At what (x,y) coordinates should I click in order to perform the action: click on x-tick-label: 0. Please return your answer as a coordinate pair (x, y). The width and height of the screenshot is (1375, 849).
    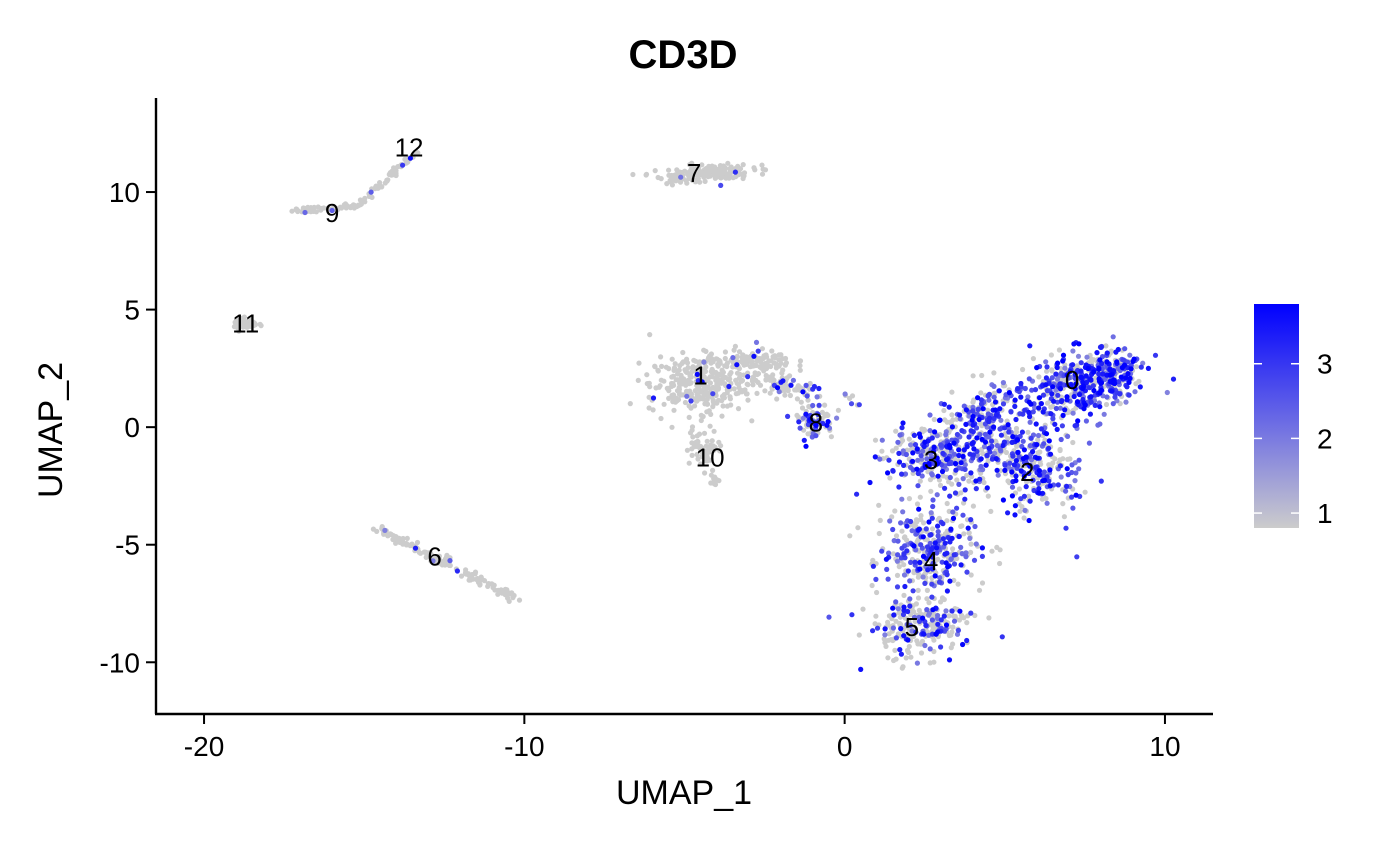
    Looking at the image, I should click on (845, 746).